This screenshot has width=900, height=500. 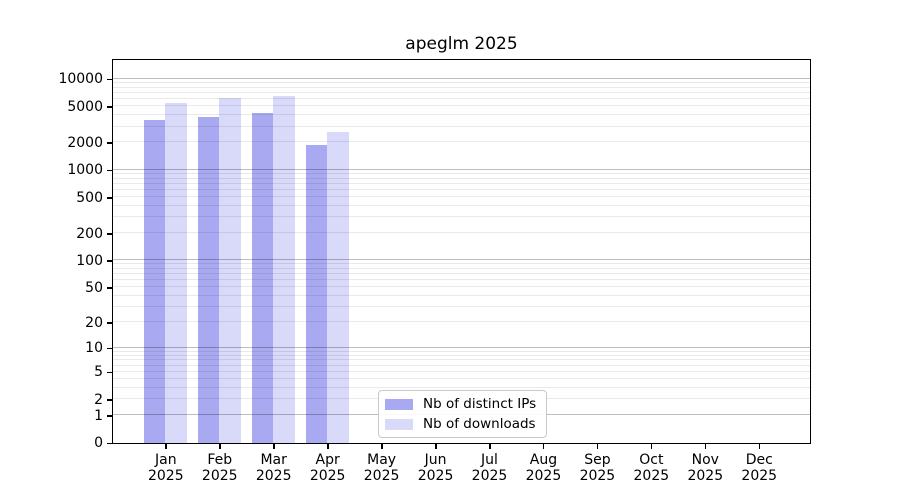 What do you see at coordinates (154, 281) in the screenshot?
I see `bar-distinct-ips-jan` at bounding box center [154, 281].